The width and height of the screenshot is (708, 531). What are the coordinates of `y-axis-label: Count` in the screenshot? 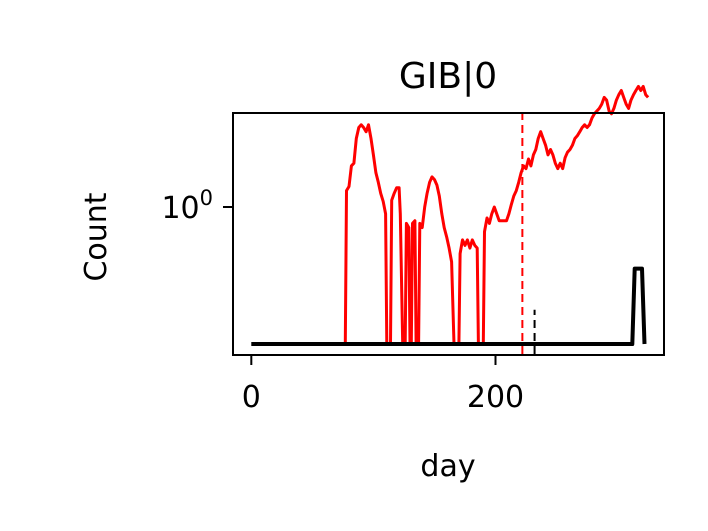 It's located at (96, 236).